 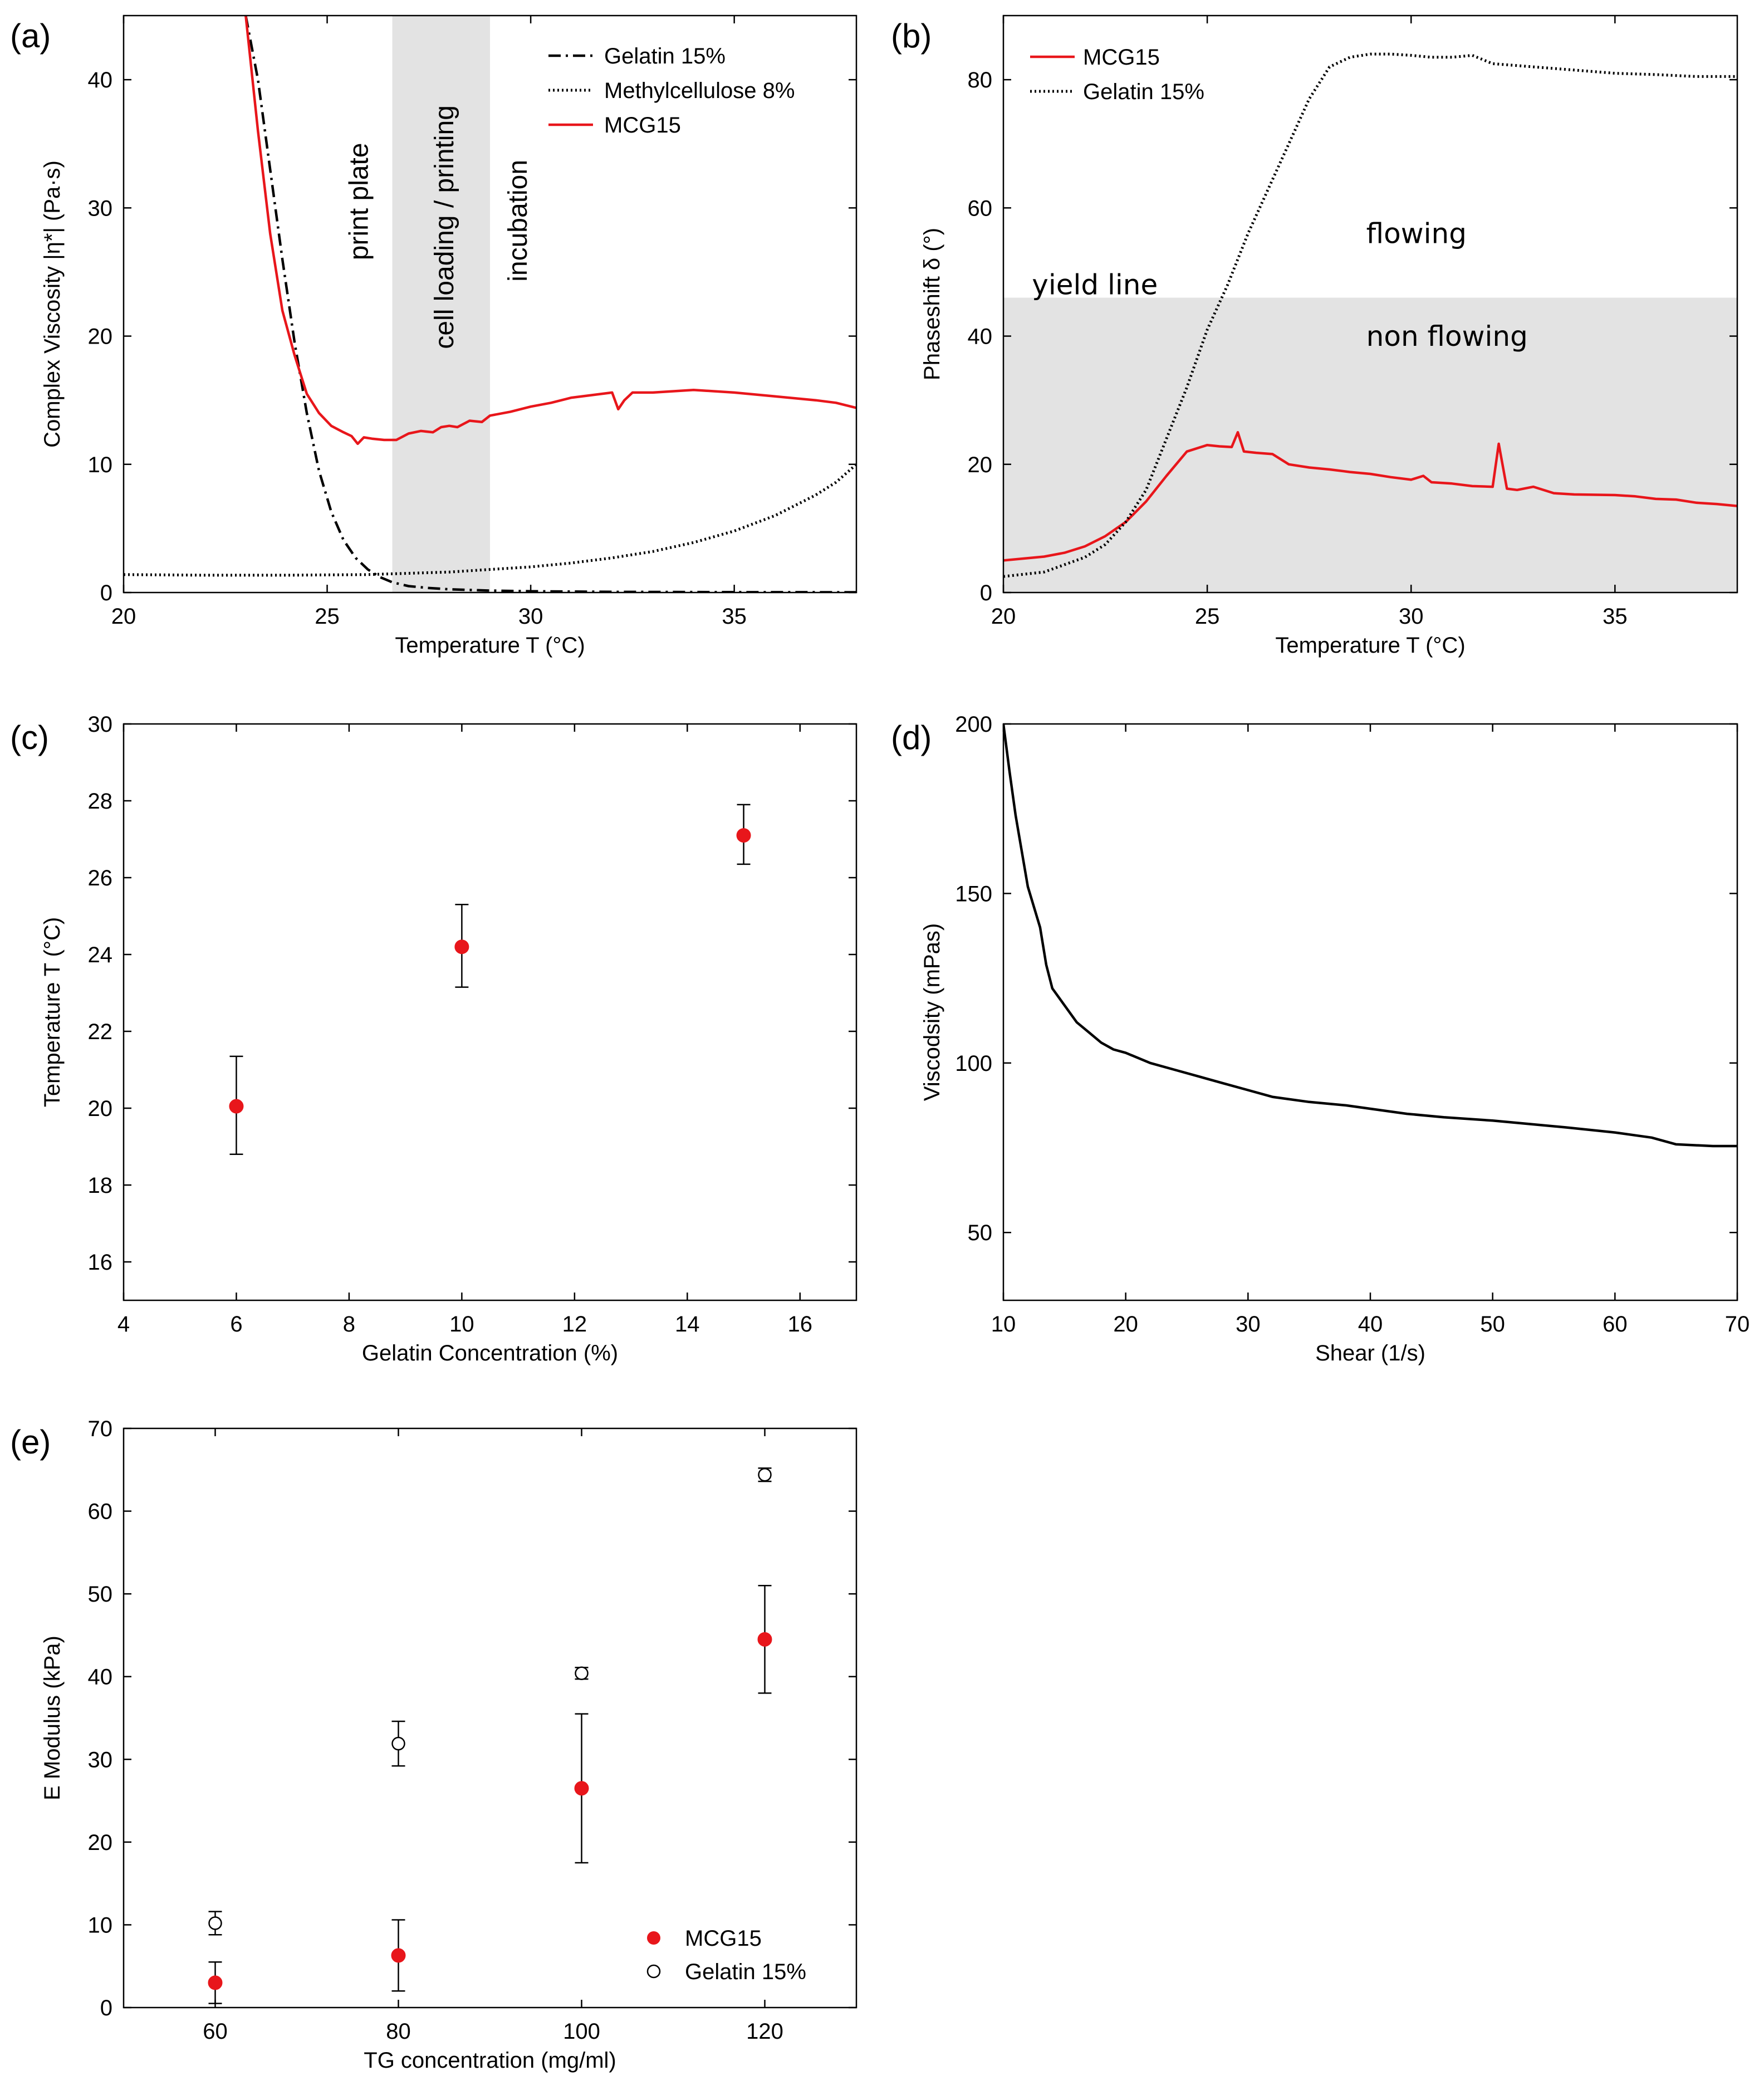 What do you see at coordinates (687, 1324) in the screenshot?
I see `x-tick-label: 14` at bounding box center [687, 1324].